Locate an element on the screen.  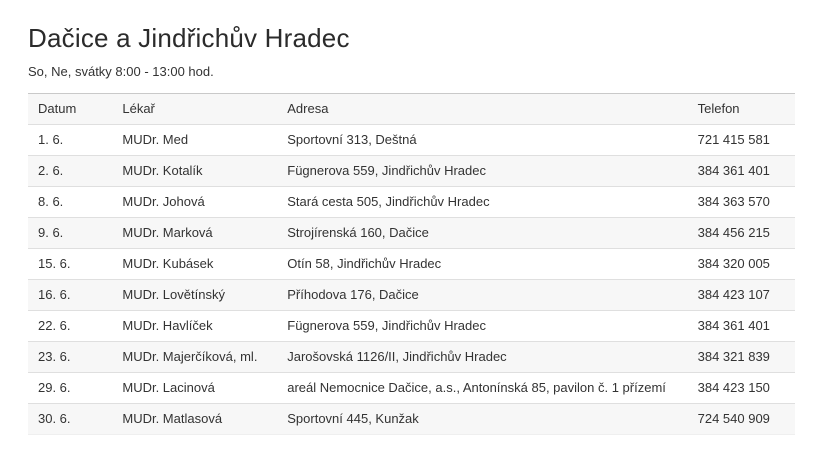
page-title: Dačice a Jindřichův Hradec is located at coordinates (189, 38).